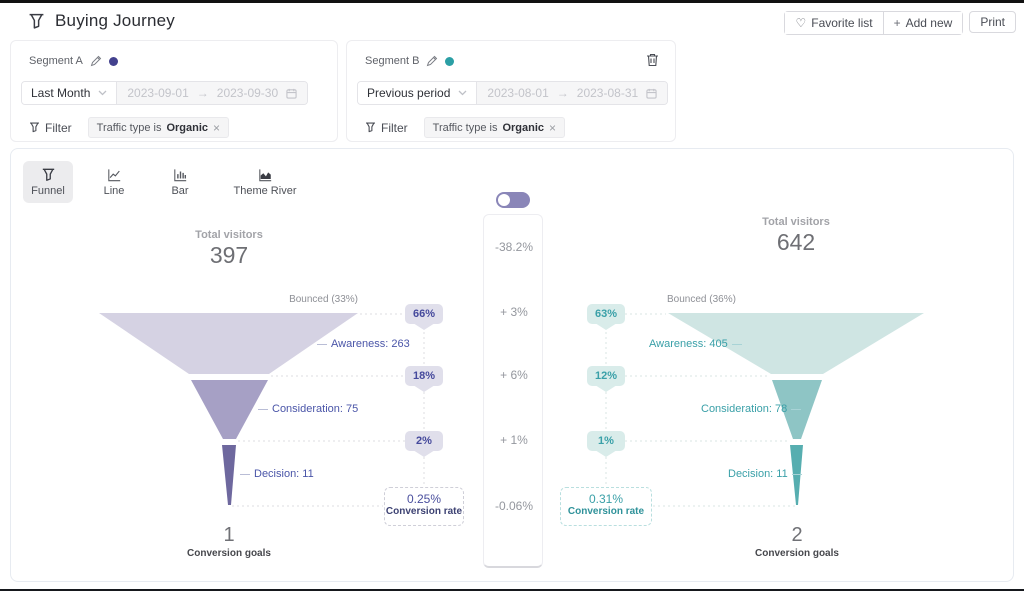 This screenshot has width=1024, height=591. Describe the element at coordinates (897, 23) in the screenshot. I see `plus-icon: +` at that location.